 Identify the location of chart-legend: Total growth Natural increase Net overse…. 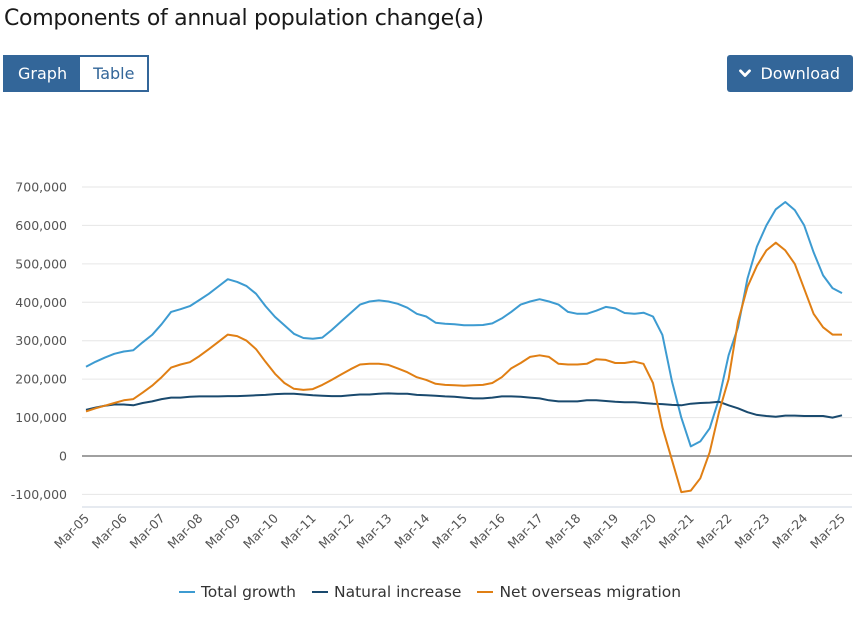
(430, 592).